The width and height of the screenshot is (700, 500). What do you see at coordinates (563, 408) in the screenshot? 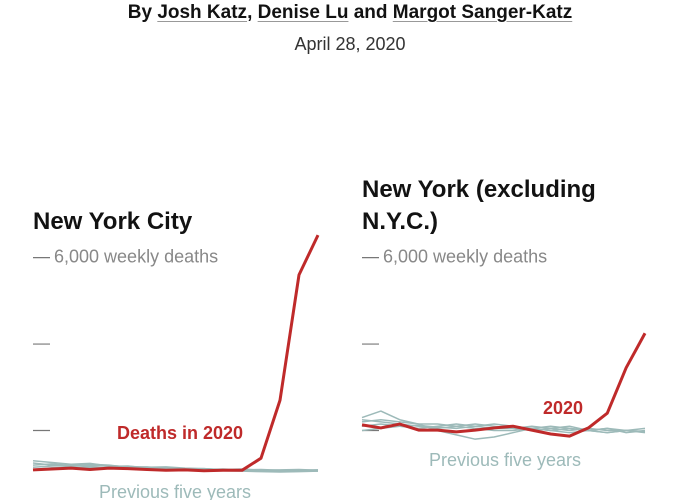
I see `series-label: 2020` at bounding box center [563, 408].